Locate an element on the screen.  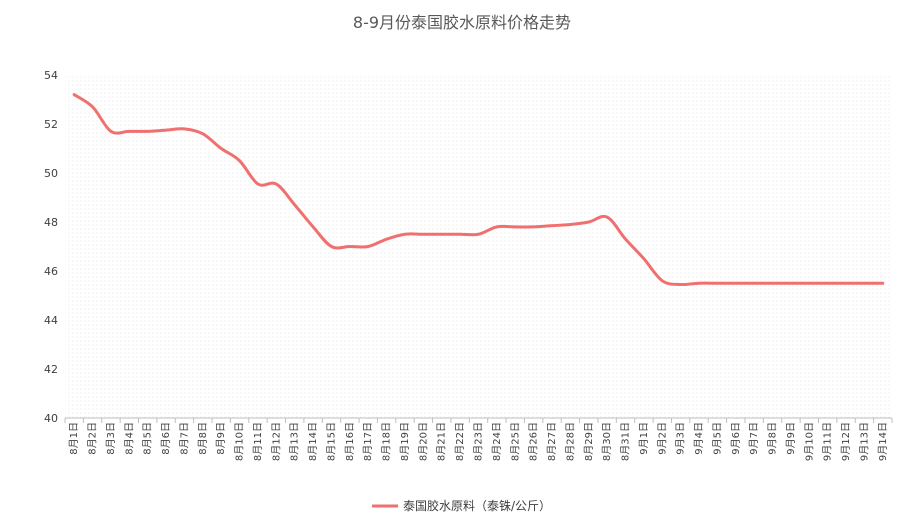
x-tick-label: 8月23日 is located at coordinates (479, 441).